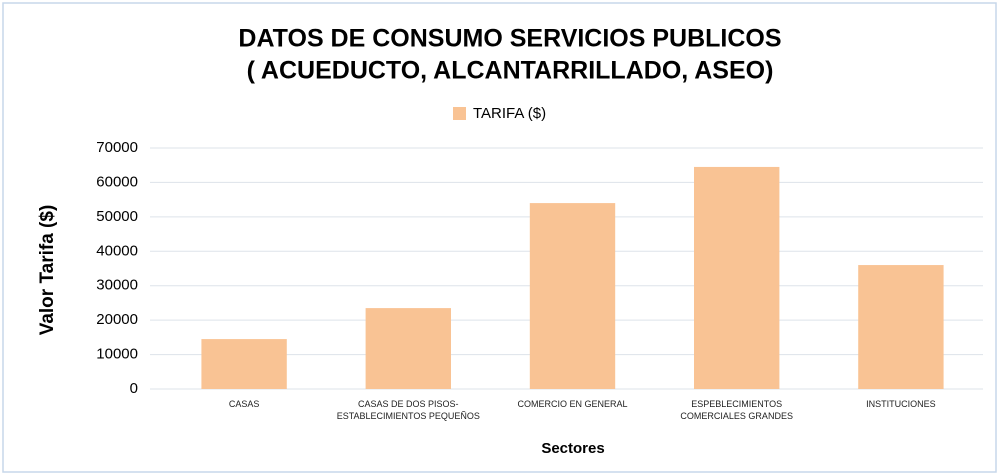 The height and width of the screenshot is (476, 1000). What do you see at coordinates (509, 39) in the screenshot?
I see `chart-title: DATOS DE CONSUMO SERVICIOS PUBLICOS` at bounding box center [509, 39].